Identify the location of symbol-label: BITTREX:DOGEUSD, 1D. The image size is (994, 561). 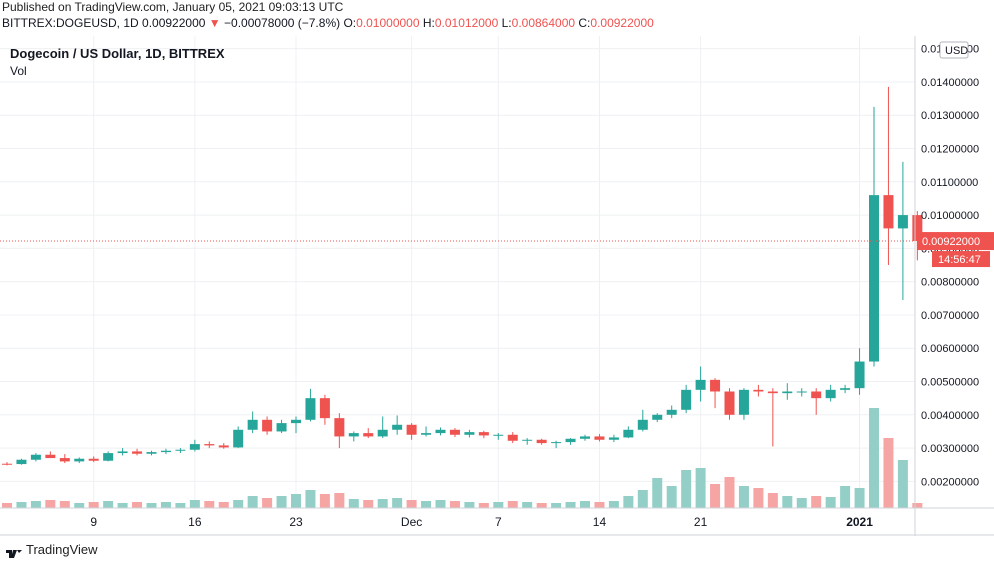
(70, 23).